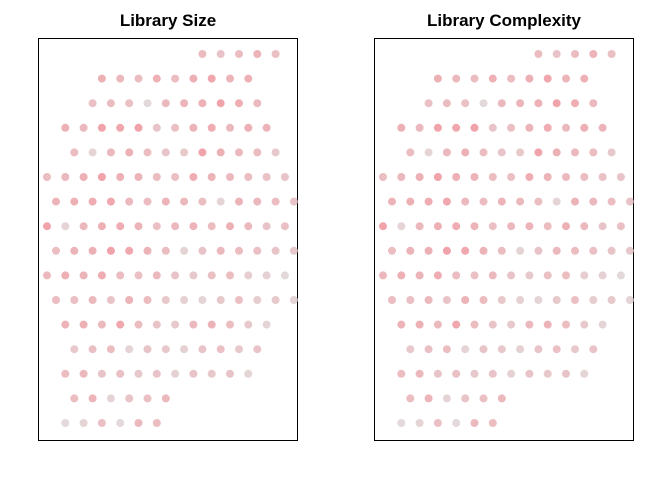  I want to click on panel-title: Library Complexity, so click(504, 20).